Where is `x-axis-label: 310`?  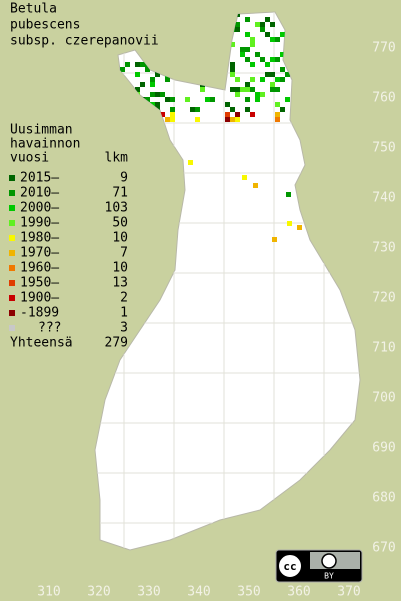 x-axis-label: 310 is located at coordinates (48, 592).